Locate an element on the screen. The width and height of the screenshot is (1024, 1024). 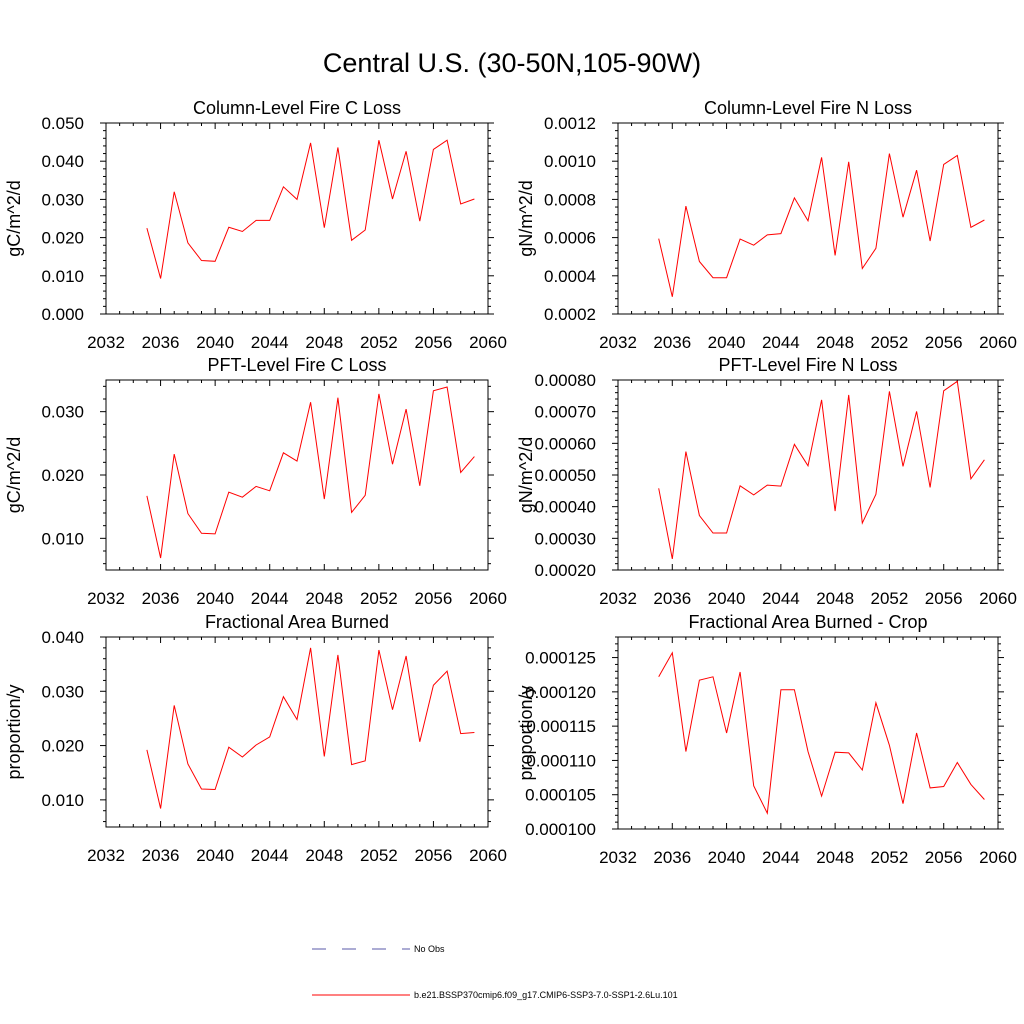
y-tick-label: 0.0010 is located at coordinates (570, 161).